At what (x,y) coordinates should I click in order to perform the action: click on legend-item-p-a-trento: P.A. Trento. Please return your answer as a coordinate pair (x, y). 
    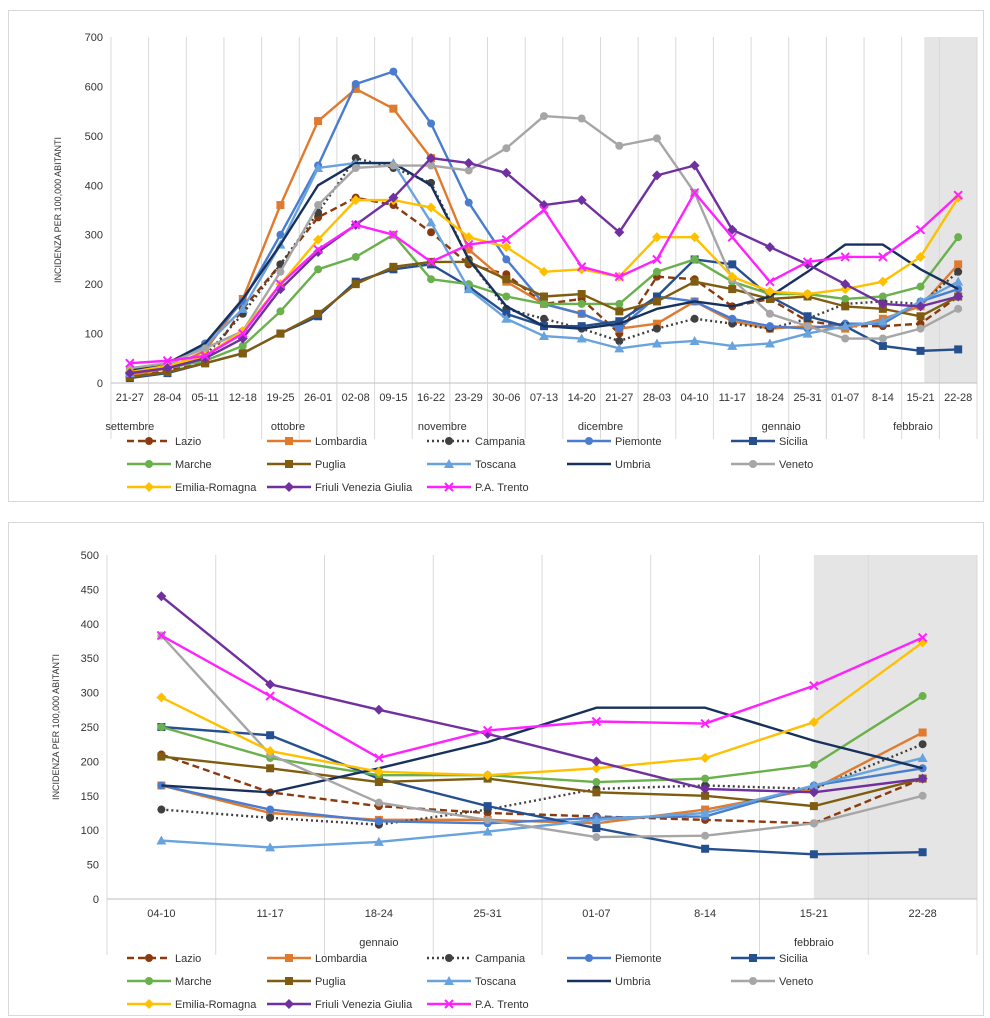
    Looking at the image, I should click on (478, 488).